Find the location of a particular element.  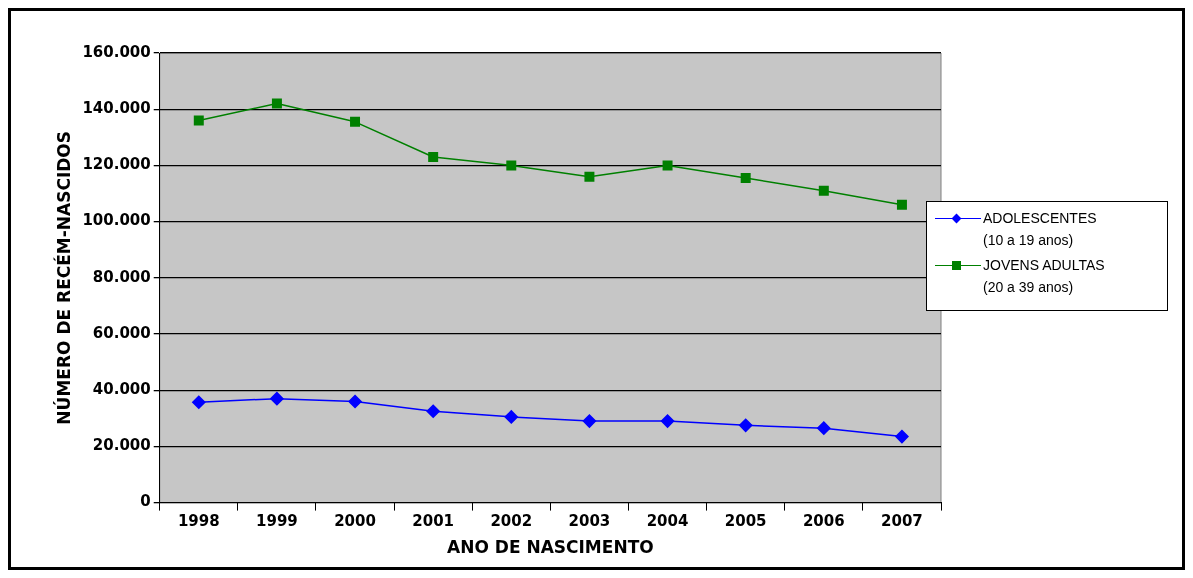

y-tick-label: 0 is located at coordinates (145, 501).